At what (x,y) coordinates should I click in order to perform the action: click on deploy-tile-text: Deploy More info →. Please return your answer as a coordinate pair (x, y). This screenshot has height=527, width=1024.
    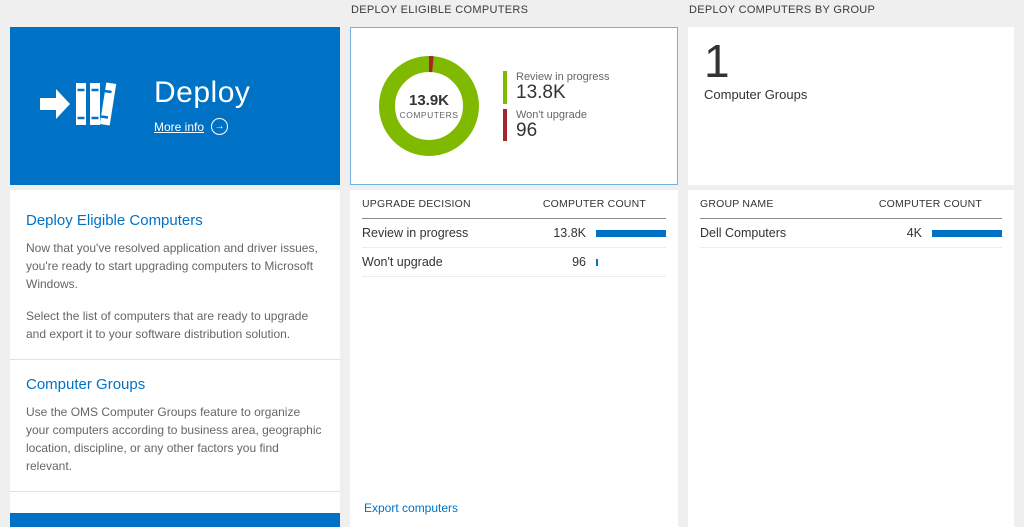
    Looking at the image, I should click on (202, 106).